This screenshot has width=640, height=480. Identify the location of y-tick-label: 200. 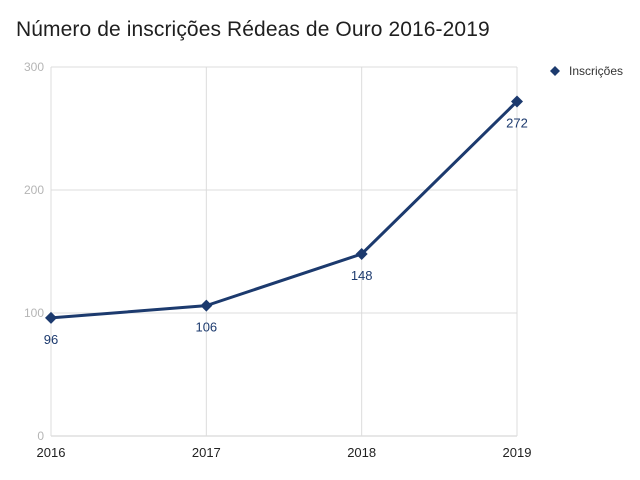
(34, 190).